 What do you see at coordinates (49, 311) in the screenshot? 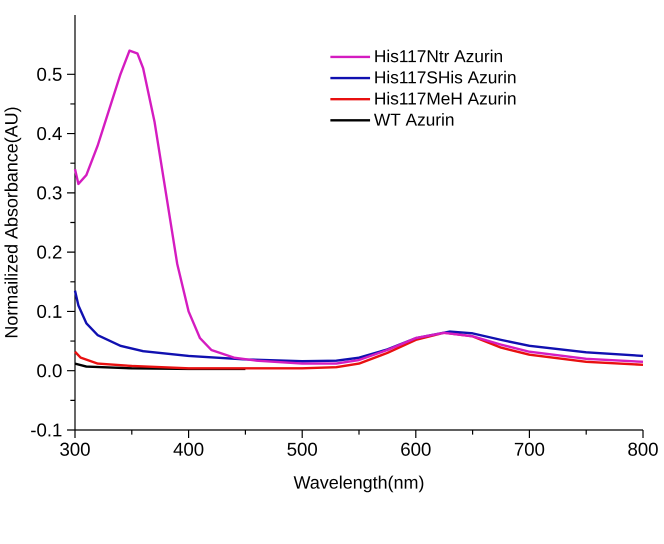
I see `y-tick-label: 0.1` at bounding box center [49, 311].